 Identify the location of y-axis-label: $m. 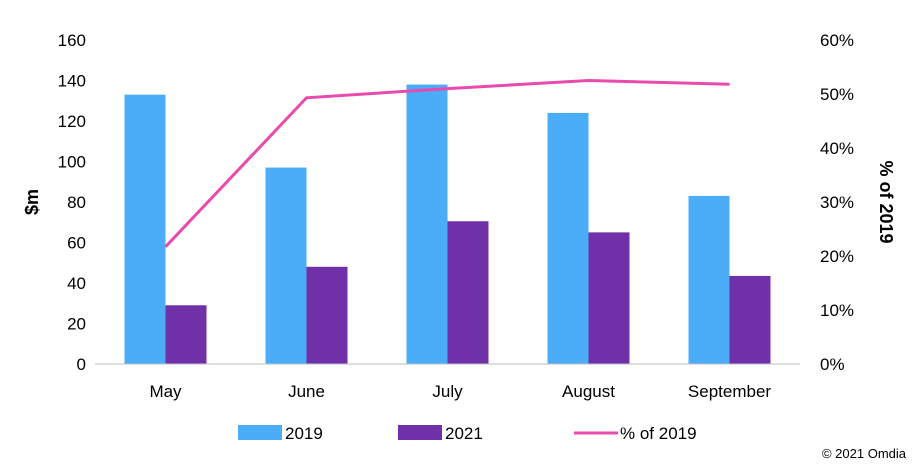
(32, 202).